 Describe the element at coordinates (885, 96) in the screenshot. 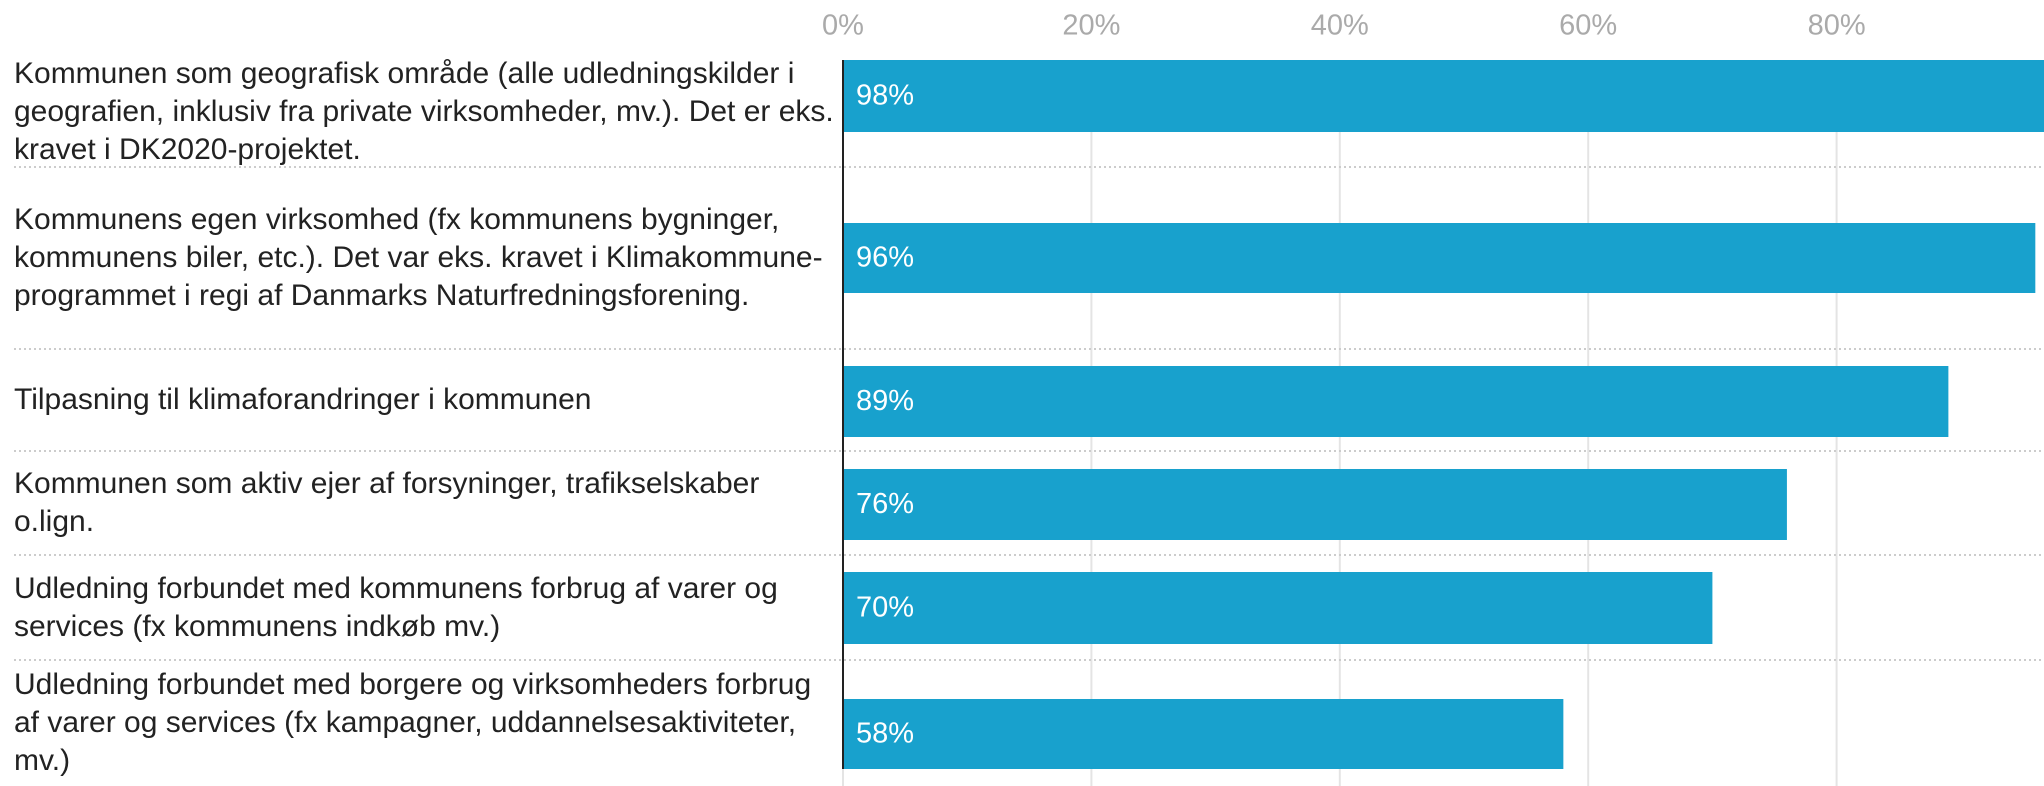

I see `value-label: 98%` at that location.